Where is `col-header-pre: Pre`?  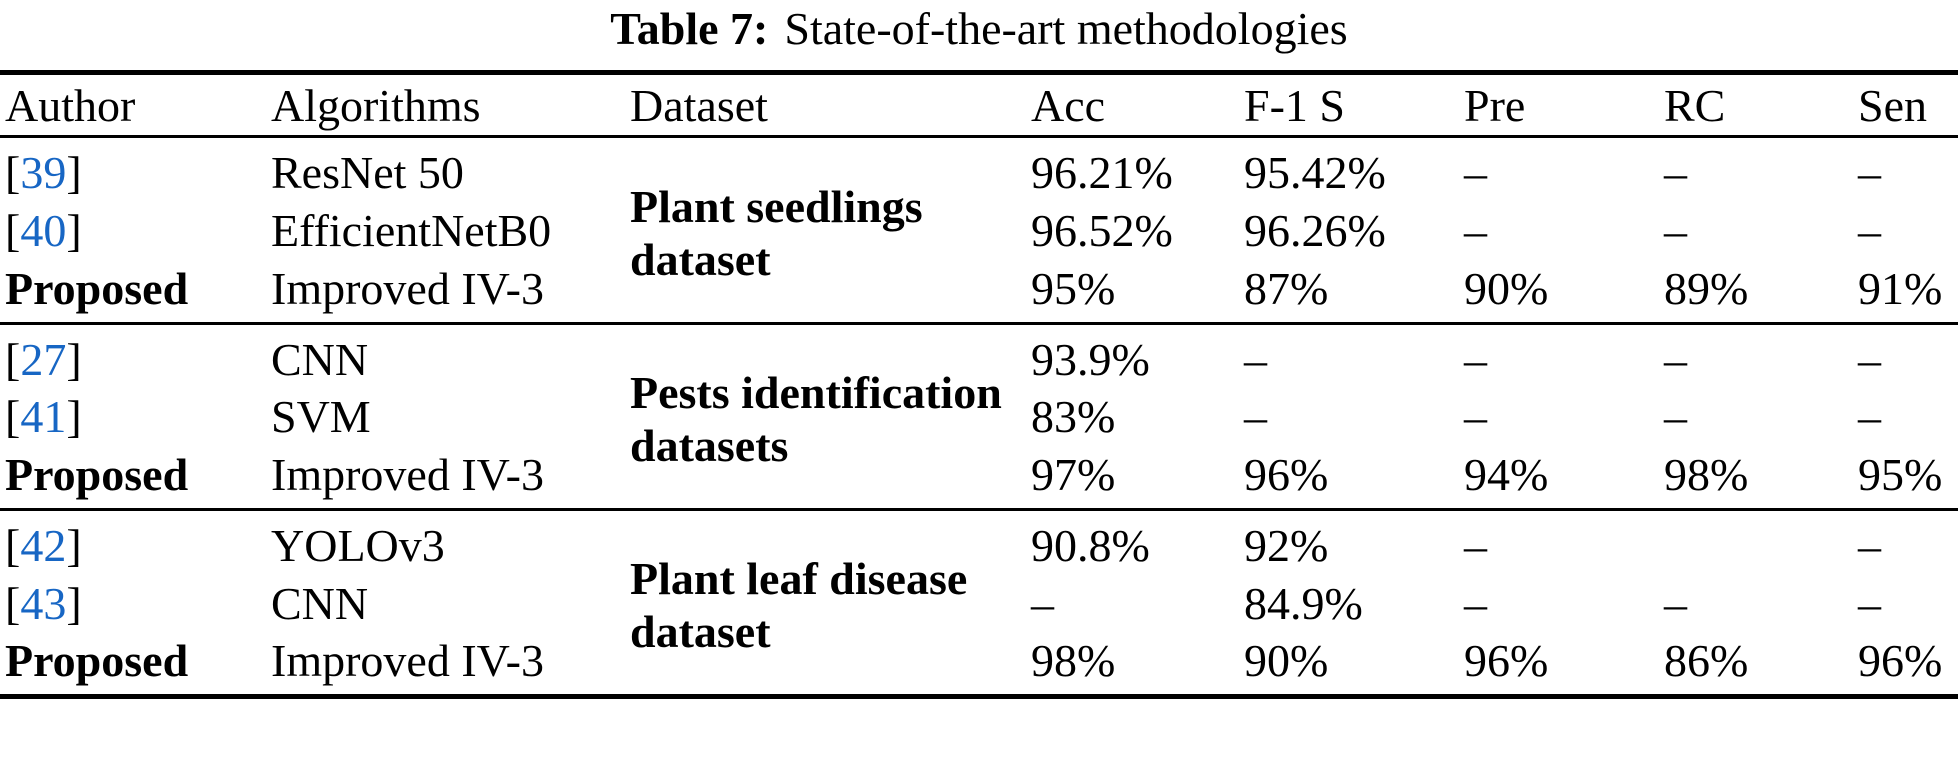
col-header-pre: Pre is located at coordinates (1495, 105).